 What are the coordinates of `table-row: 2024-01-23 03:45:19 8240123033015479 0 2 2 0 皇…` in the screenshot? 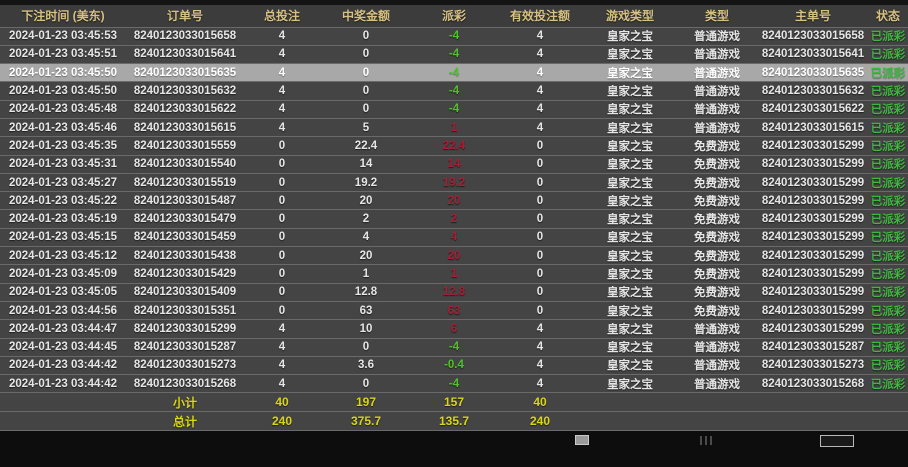 It's located at (454, 219).